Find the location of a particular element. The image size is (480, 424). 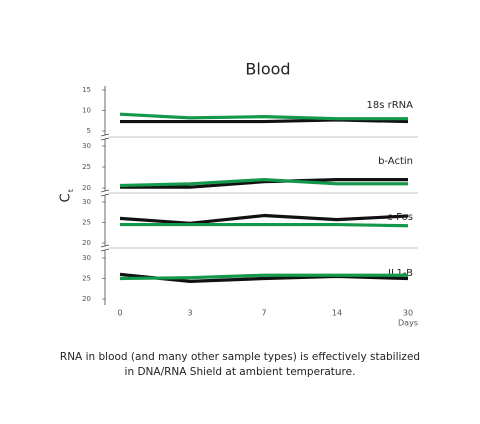

y-axis-label: C t is located at coordinates (67, 196).